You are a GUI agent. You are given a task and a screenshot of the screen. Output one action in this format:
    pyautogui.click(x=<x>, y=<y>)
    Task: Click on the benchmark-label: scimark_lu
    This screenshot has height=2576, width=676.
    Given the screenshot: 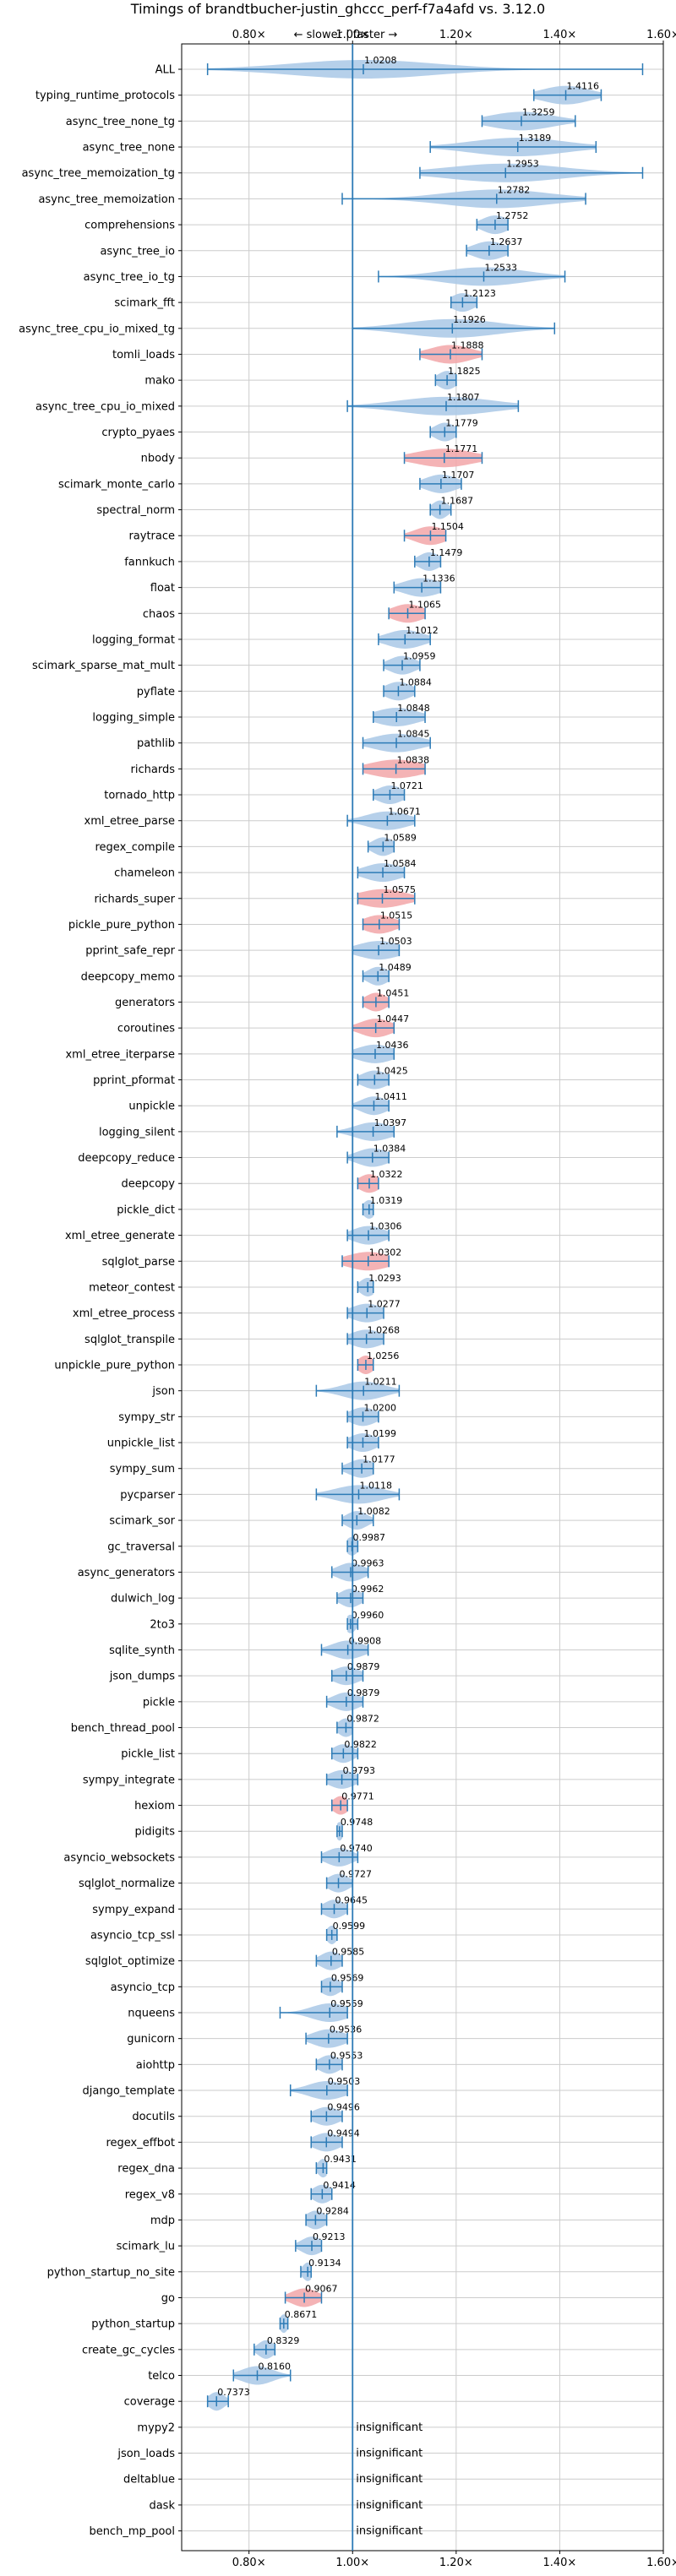 What is the action you would take?
    pyautogui.click(x=146, y=2247)
    